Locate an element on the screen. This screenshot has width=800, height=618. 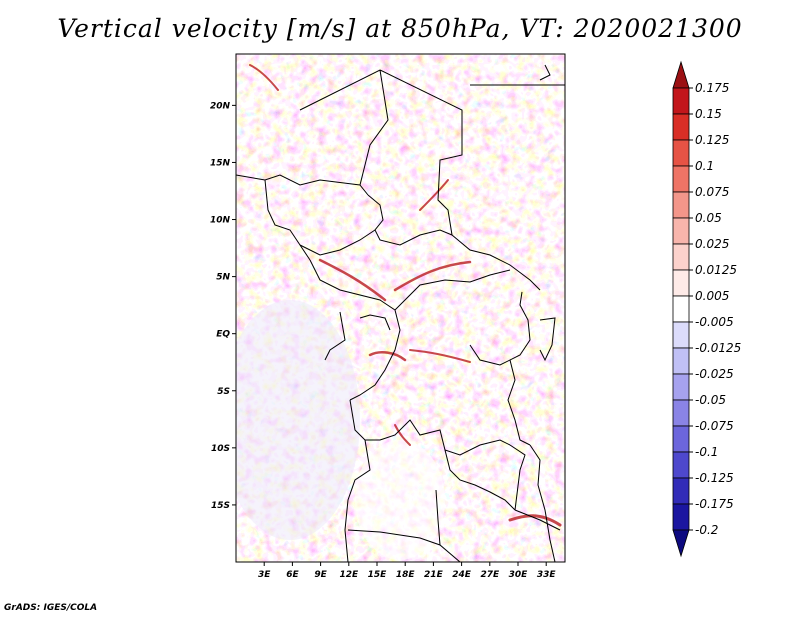
lon-label-15E: 15E is located at coordinates (378, 575).